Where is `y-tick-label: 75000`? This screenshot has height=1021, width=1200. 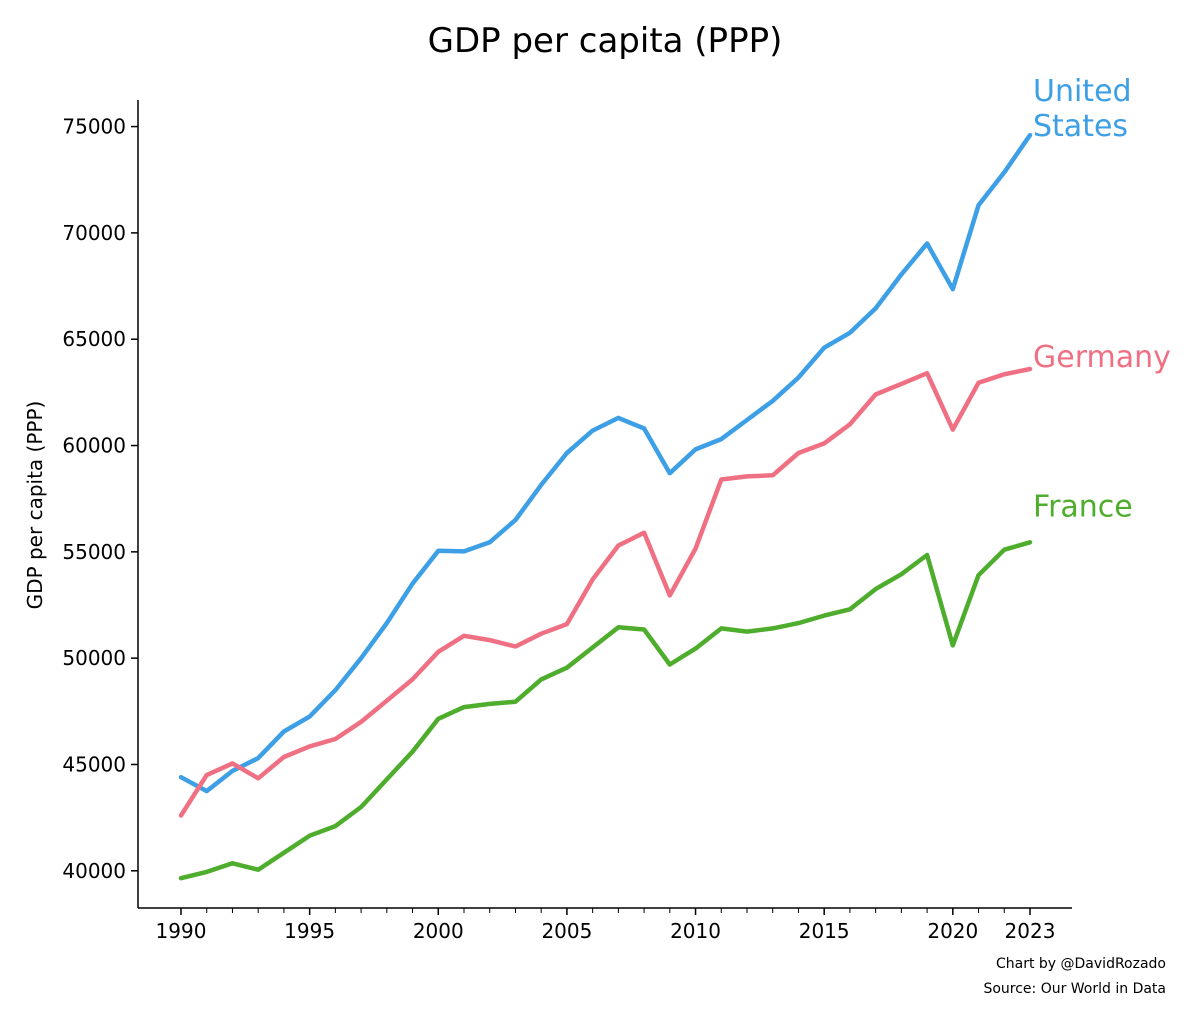 y-tick-label: 75000 is located at coordinates (94, 127).